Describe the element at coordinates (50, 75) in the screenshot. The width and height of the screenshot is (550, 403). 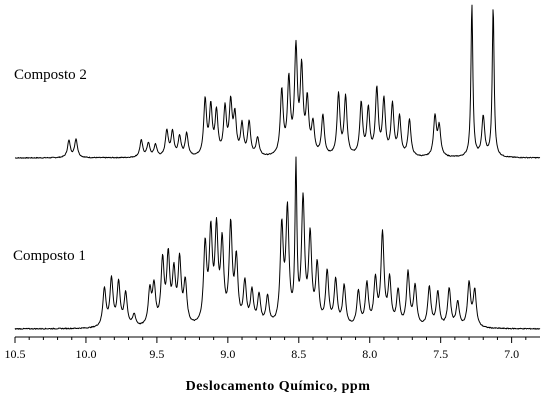
I see `series-label-composto-2: Composto 2` at that location.